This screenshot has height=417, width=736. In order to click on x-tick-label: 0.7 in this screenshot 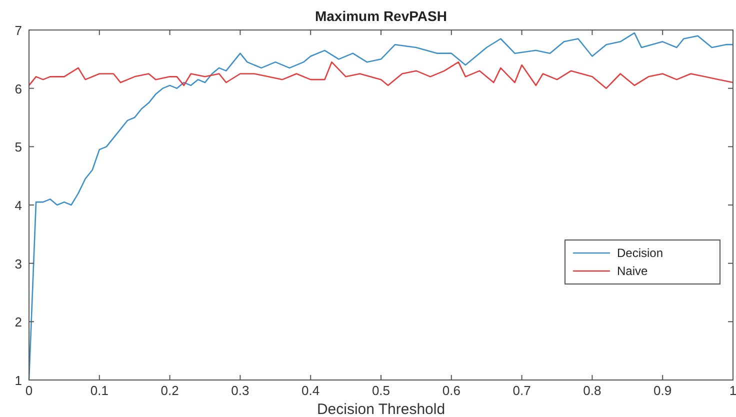, I will do `click(521, 390)`.